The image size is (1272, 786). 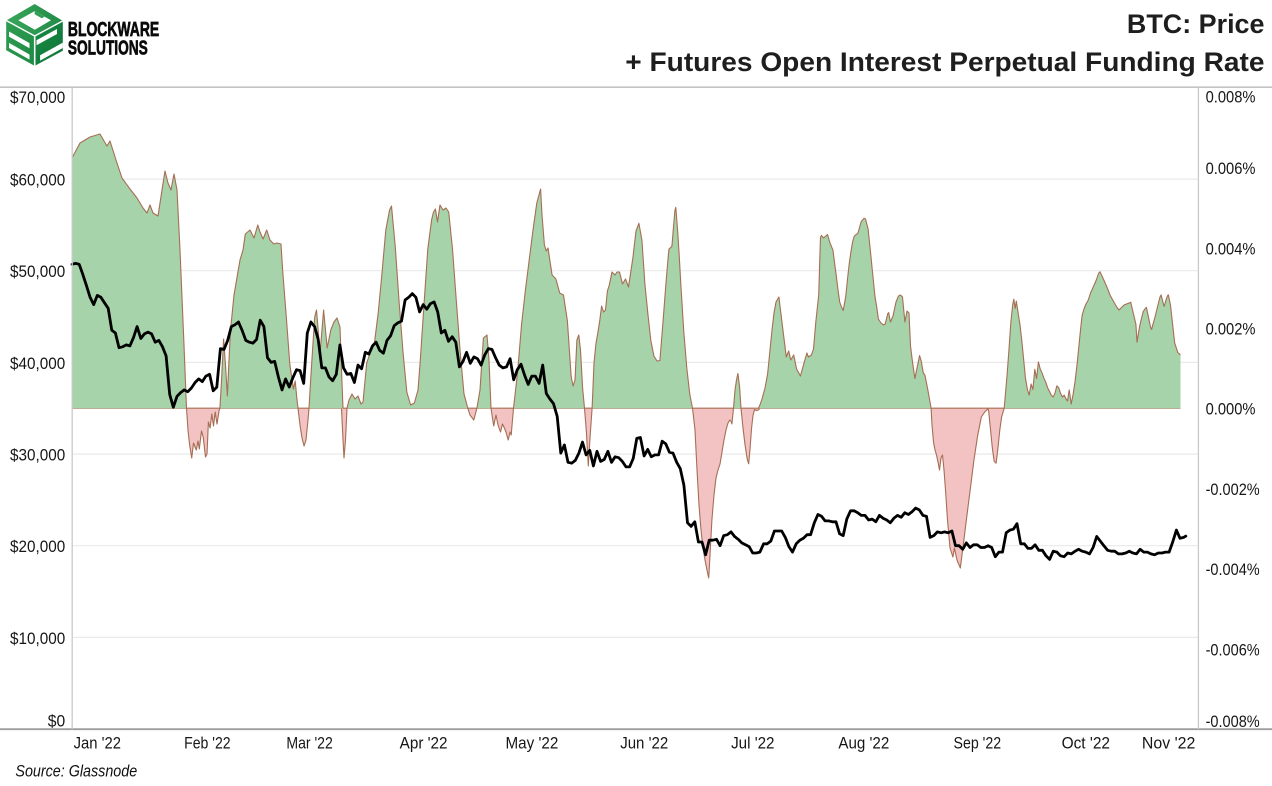 I want to click on svg-text: $0, so click(x=56, y=721).